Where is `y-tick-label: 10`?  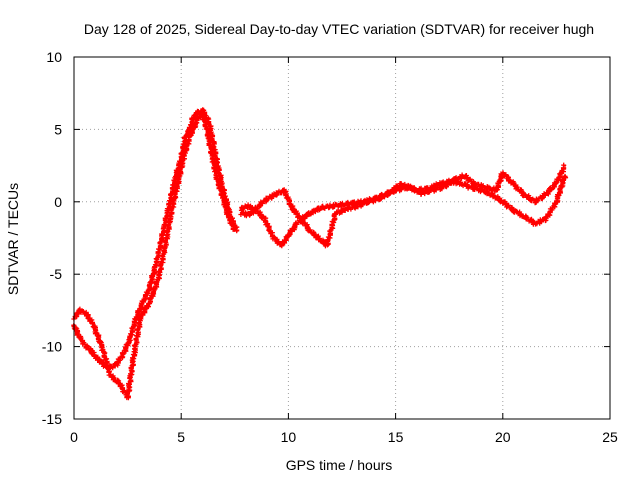 y-tick-label: 10 is located at coordinates (54, 57).